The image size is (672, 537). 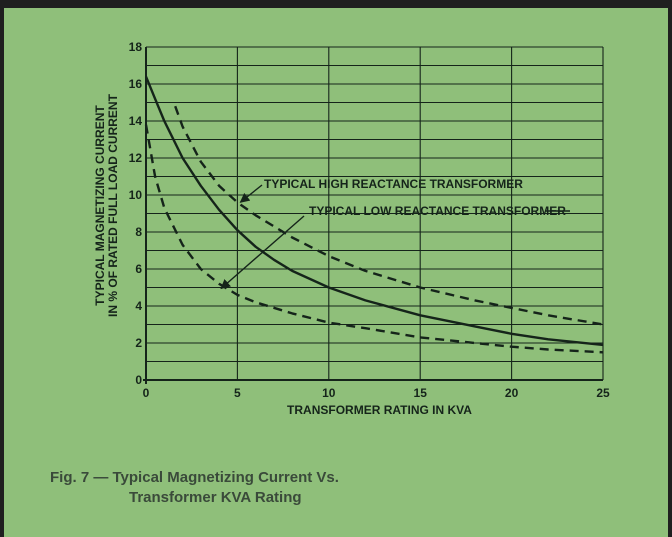 I want to click on y-tick-label: 8, so click(x=138, y=232).